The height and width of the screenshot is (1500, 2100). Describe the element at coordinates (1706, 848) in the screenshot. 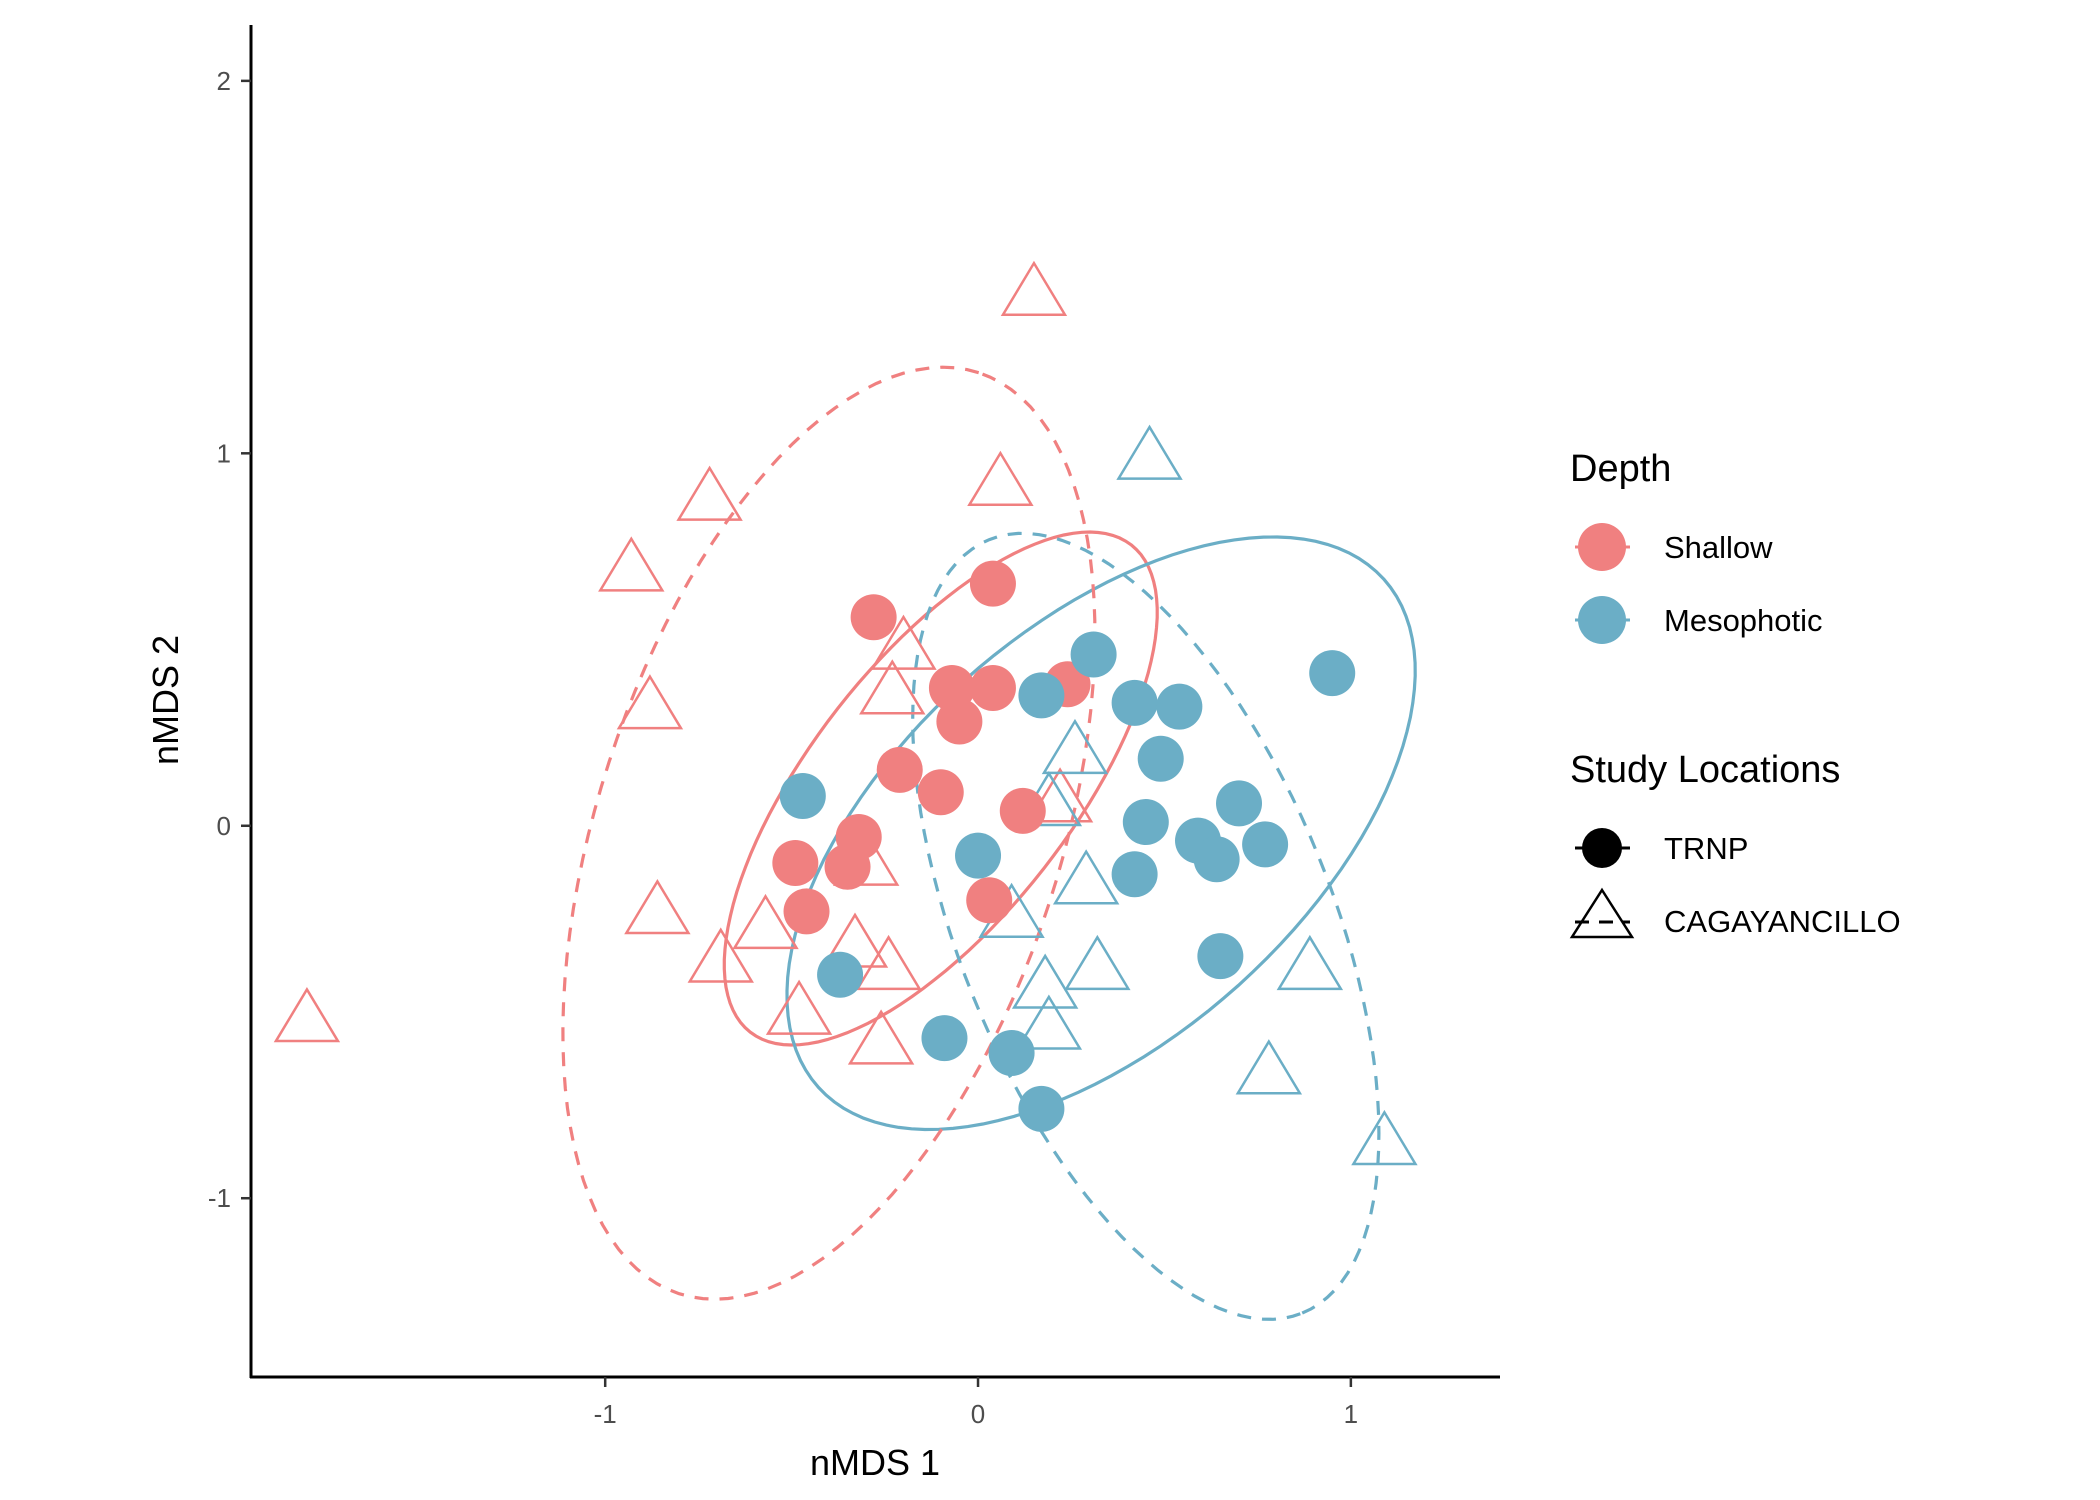

I see `legend-label-trnp: TRNP` at that location.